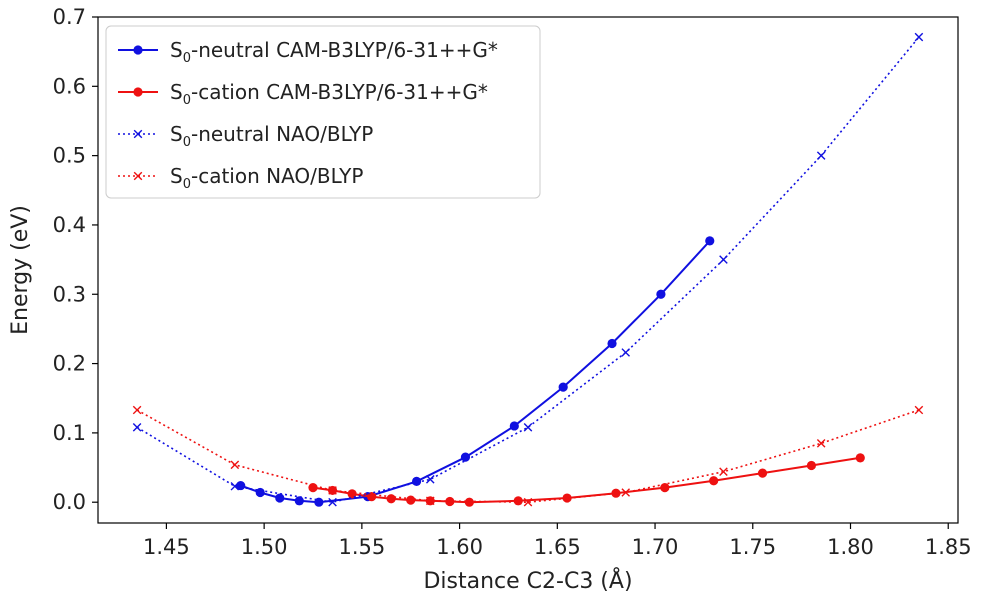  Describe the element at coordinates (752, 547) in the screenshot. I see `x-tick-label: 1.75` at that location.